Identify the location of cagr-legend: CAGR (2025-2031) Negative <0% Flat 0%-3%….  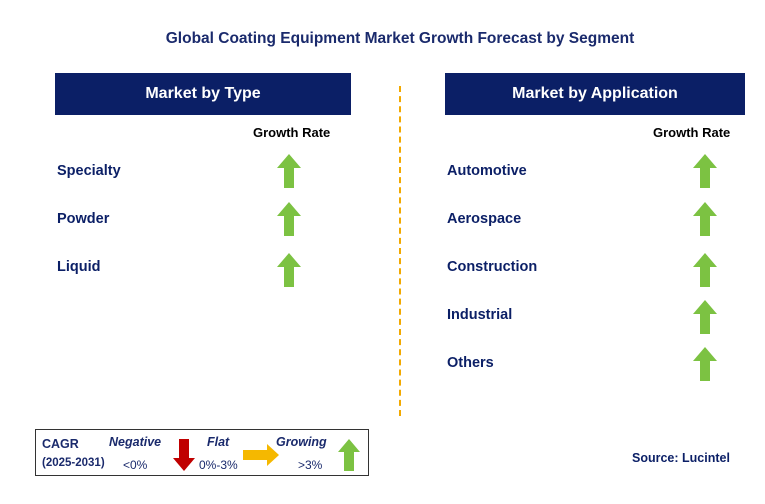
(202, 452).